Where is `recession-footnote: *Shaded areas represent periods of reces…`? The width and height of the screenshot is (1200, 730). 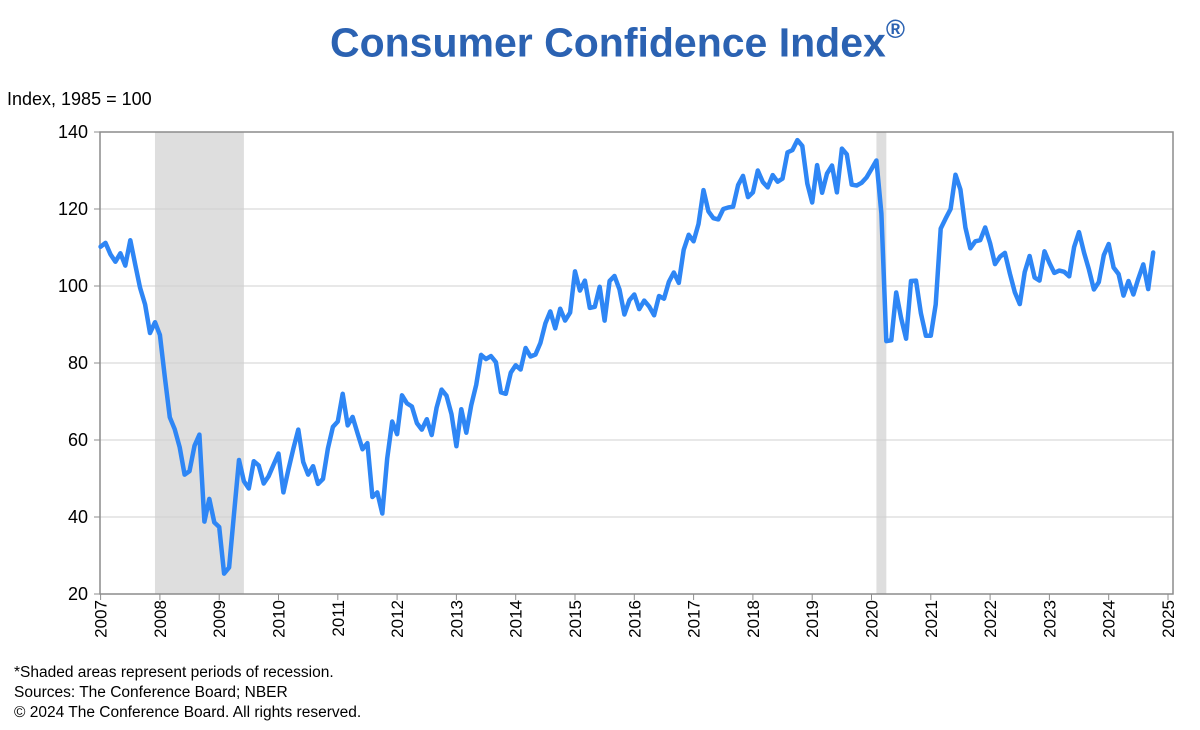
recession-footnote: *Shaded areas represent periods of reces… is located at coordinates (174, 672).